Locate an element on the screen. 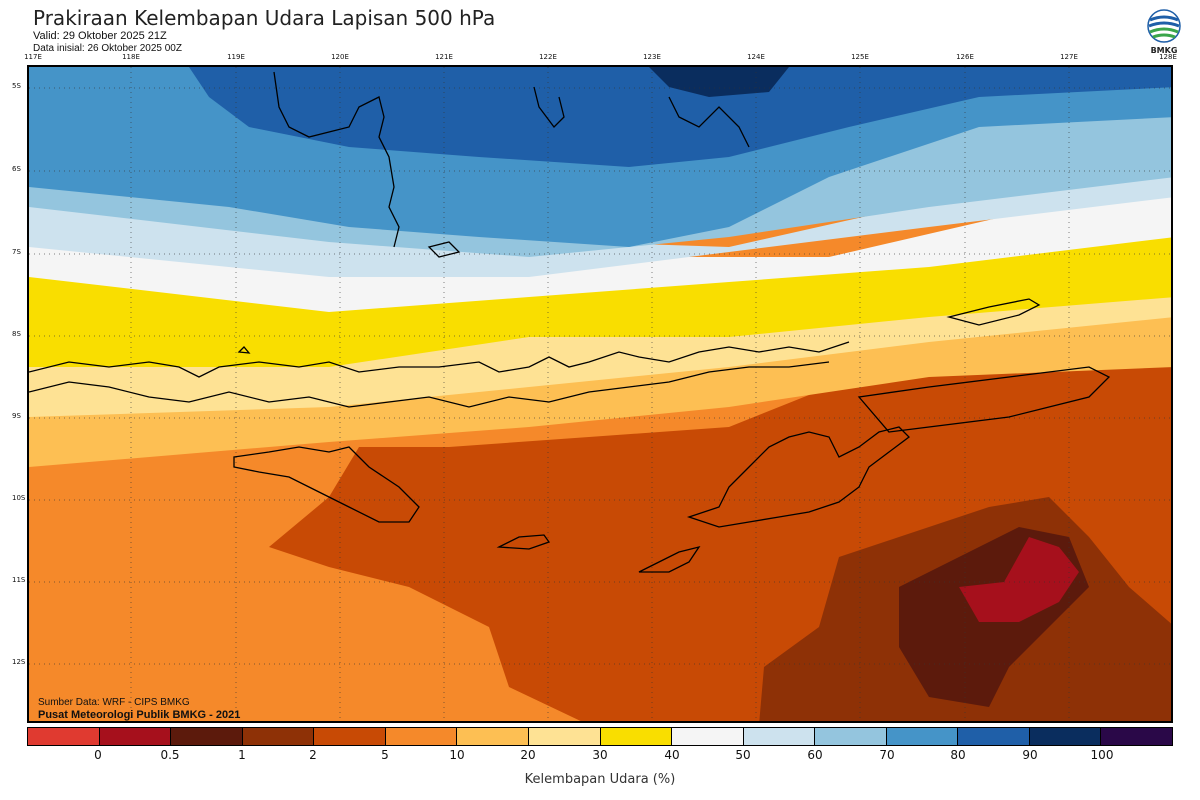  colorbar-label: 60 is located at coordinates (815, 755).